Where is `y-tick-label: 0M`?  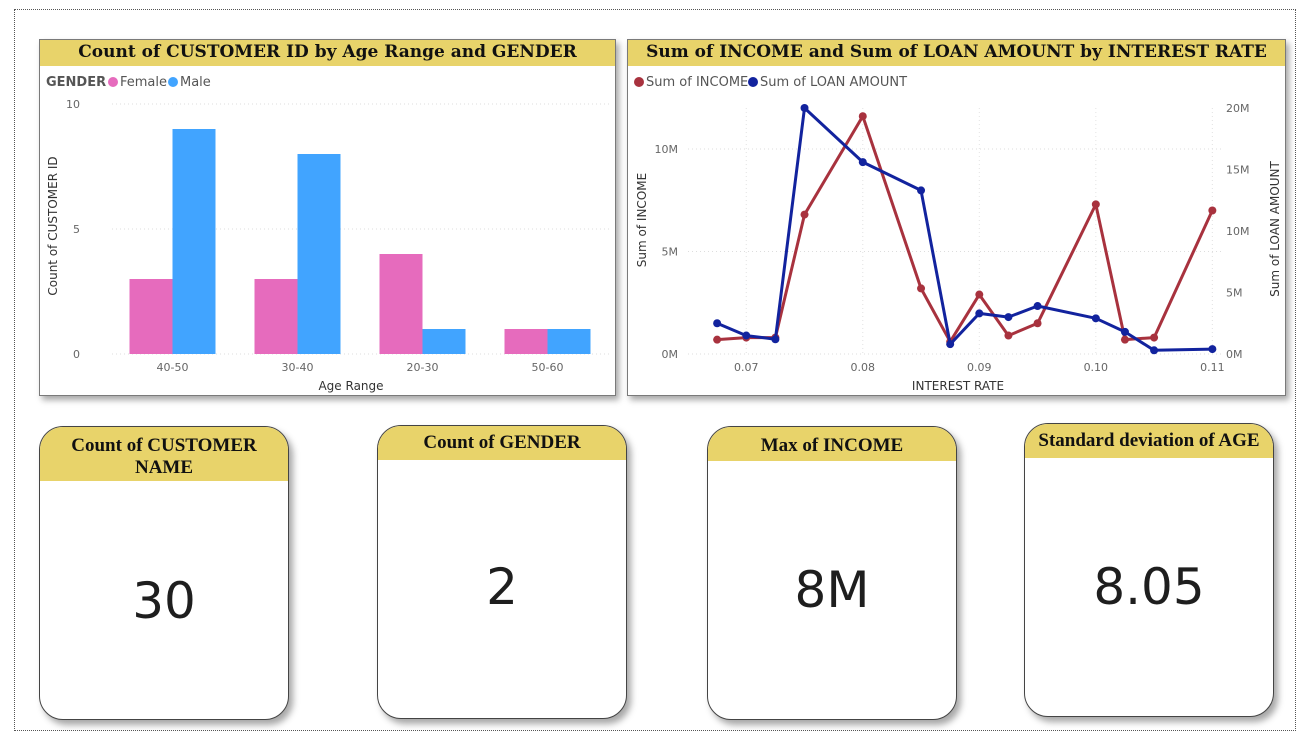 y-tick-label: 0M is located at coordinates (670, 354).